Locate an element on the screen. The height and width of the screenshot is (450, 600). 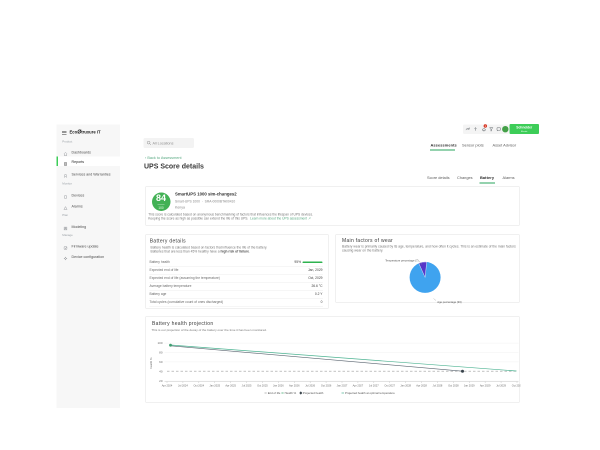
svg-text: 1 is located at coordinates (486, 126).